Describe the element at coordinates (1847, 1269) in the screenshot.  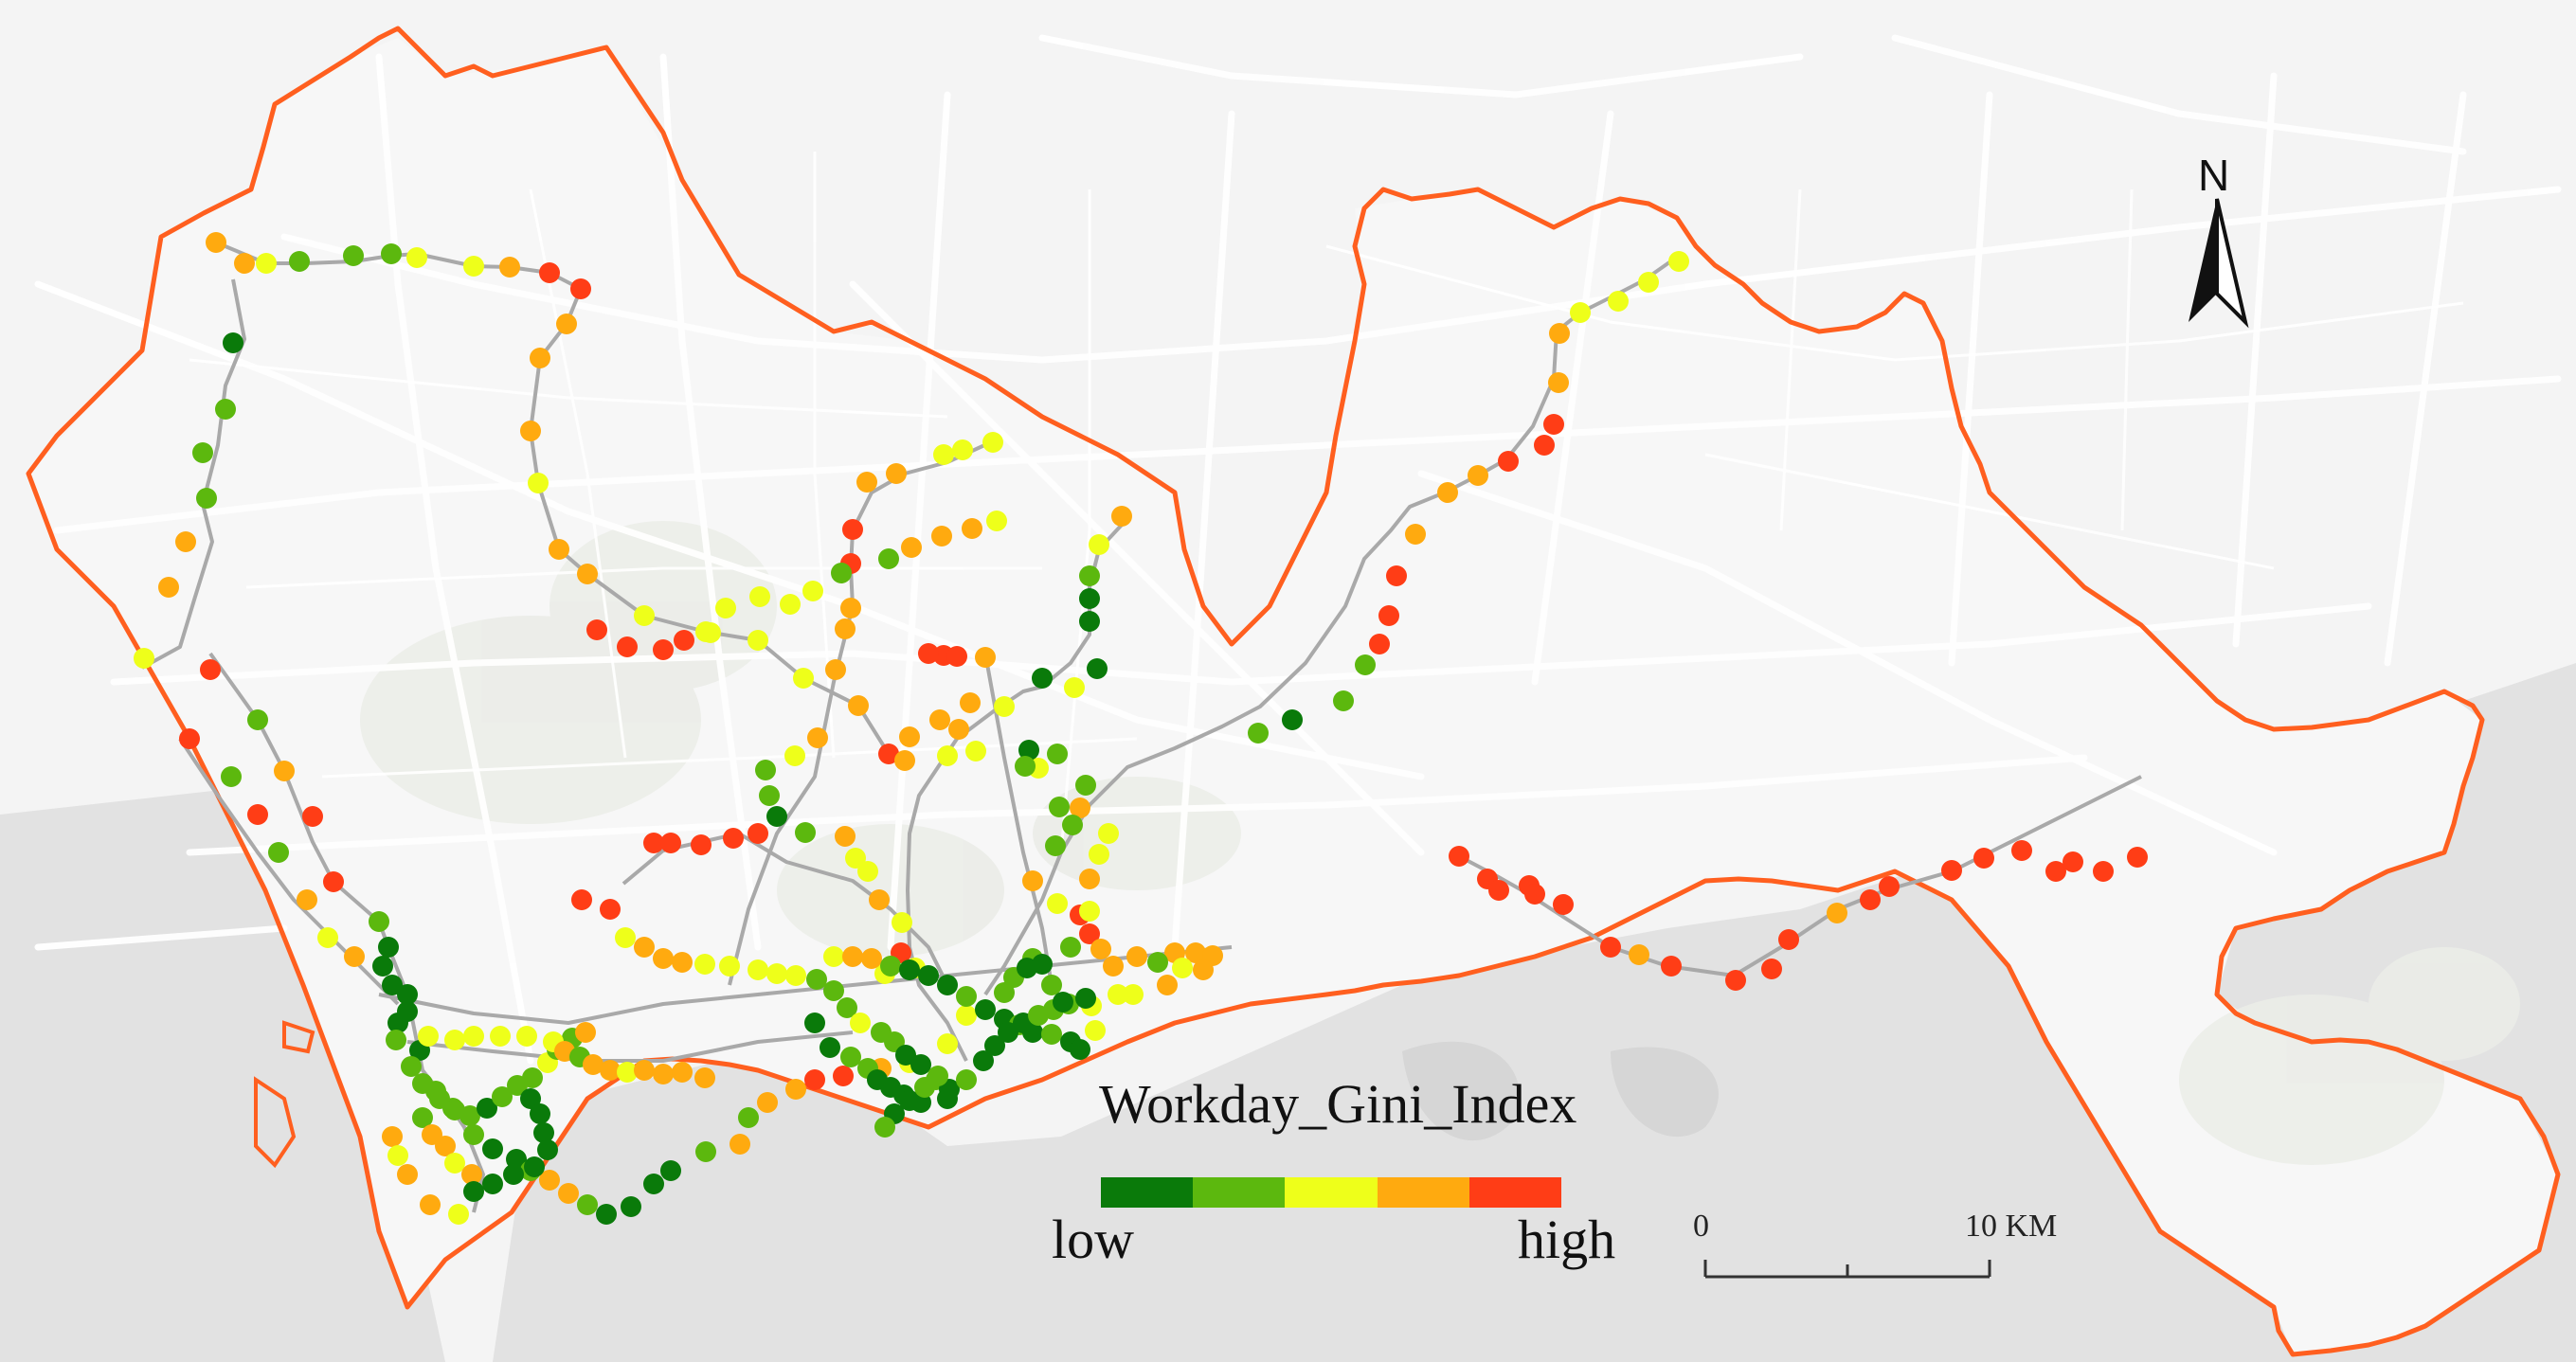
I see `scale-bar` at that location.